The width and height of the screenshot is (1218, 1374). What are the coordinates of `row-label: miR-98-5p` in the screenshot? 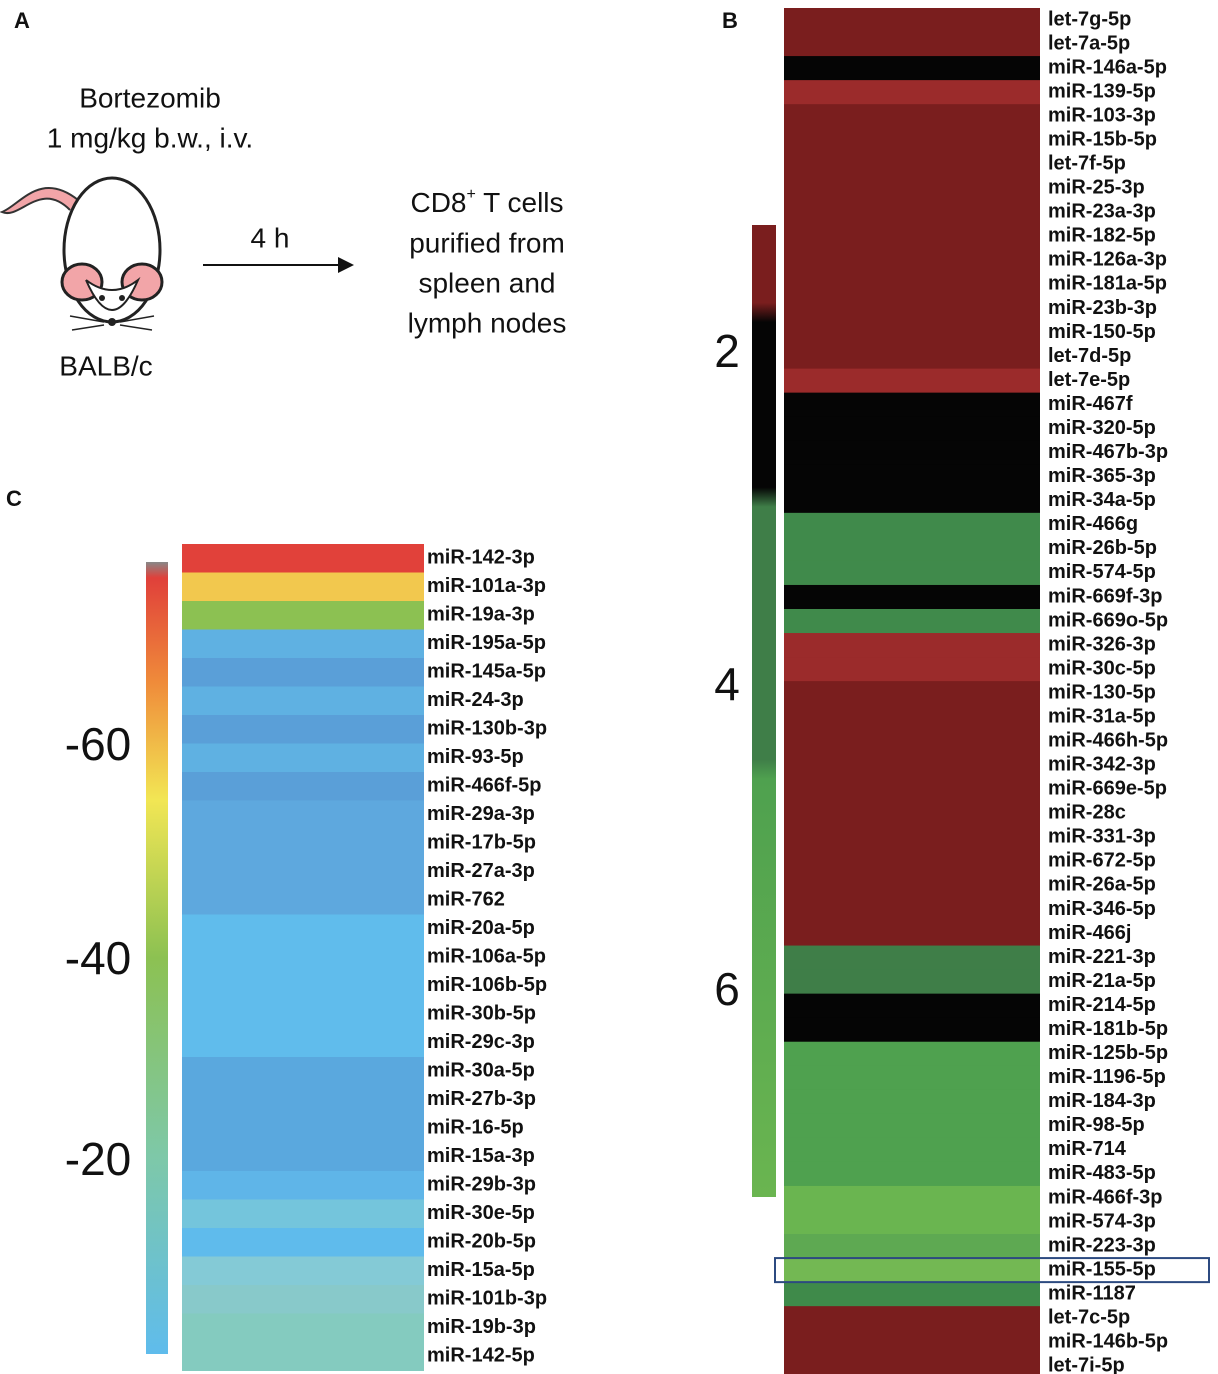 It's located at (1096, 1125).